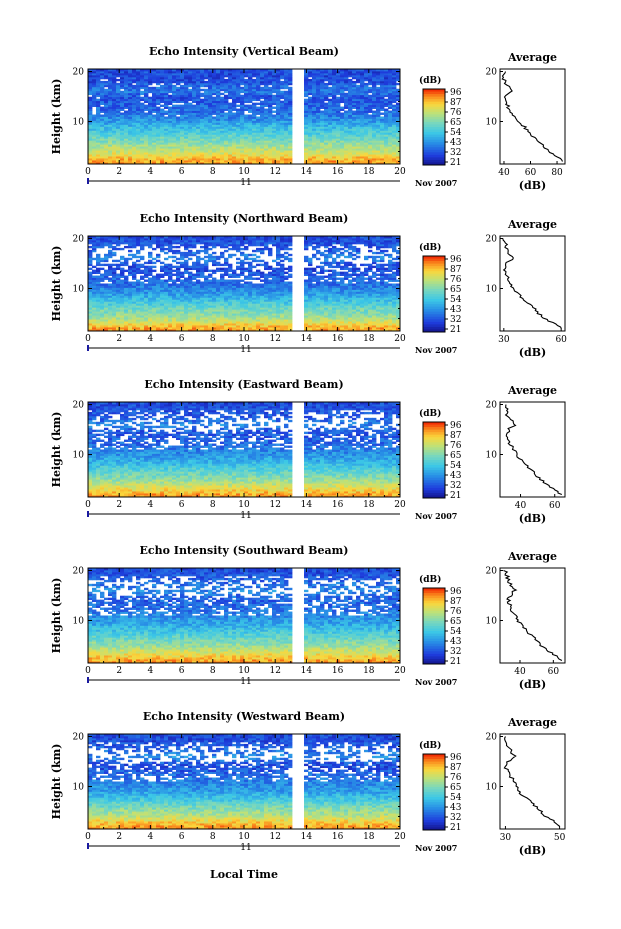 Image resolution: width=621 pixels, height=929 pixels. What do you see at coordinates (244, 550) in the screenshot?
I see `panel-title: Echo Intensity (Southward Beam)` at bounding box center [244, 550].